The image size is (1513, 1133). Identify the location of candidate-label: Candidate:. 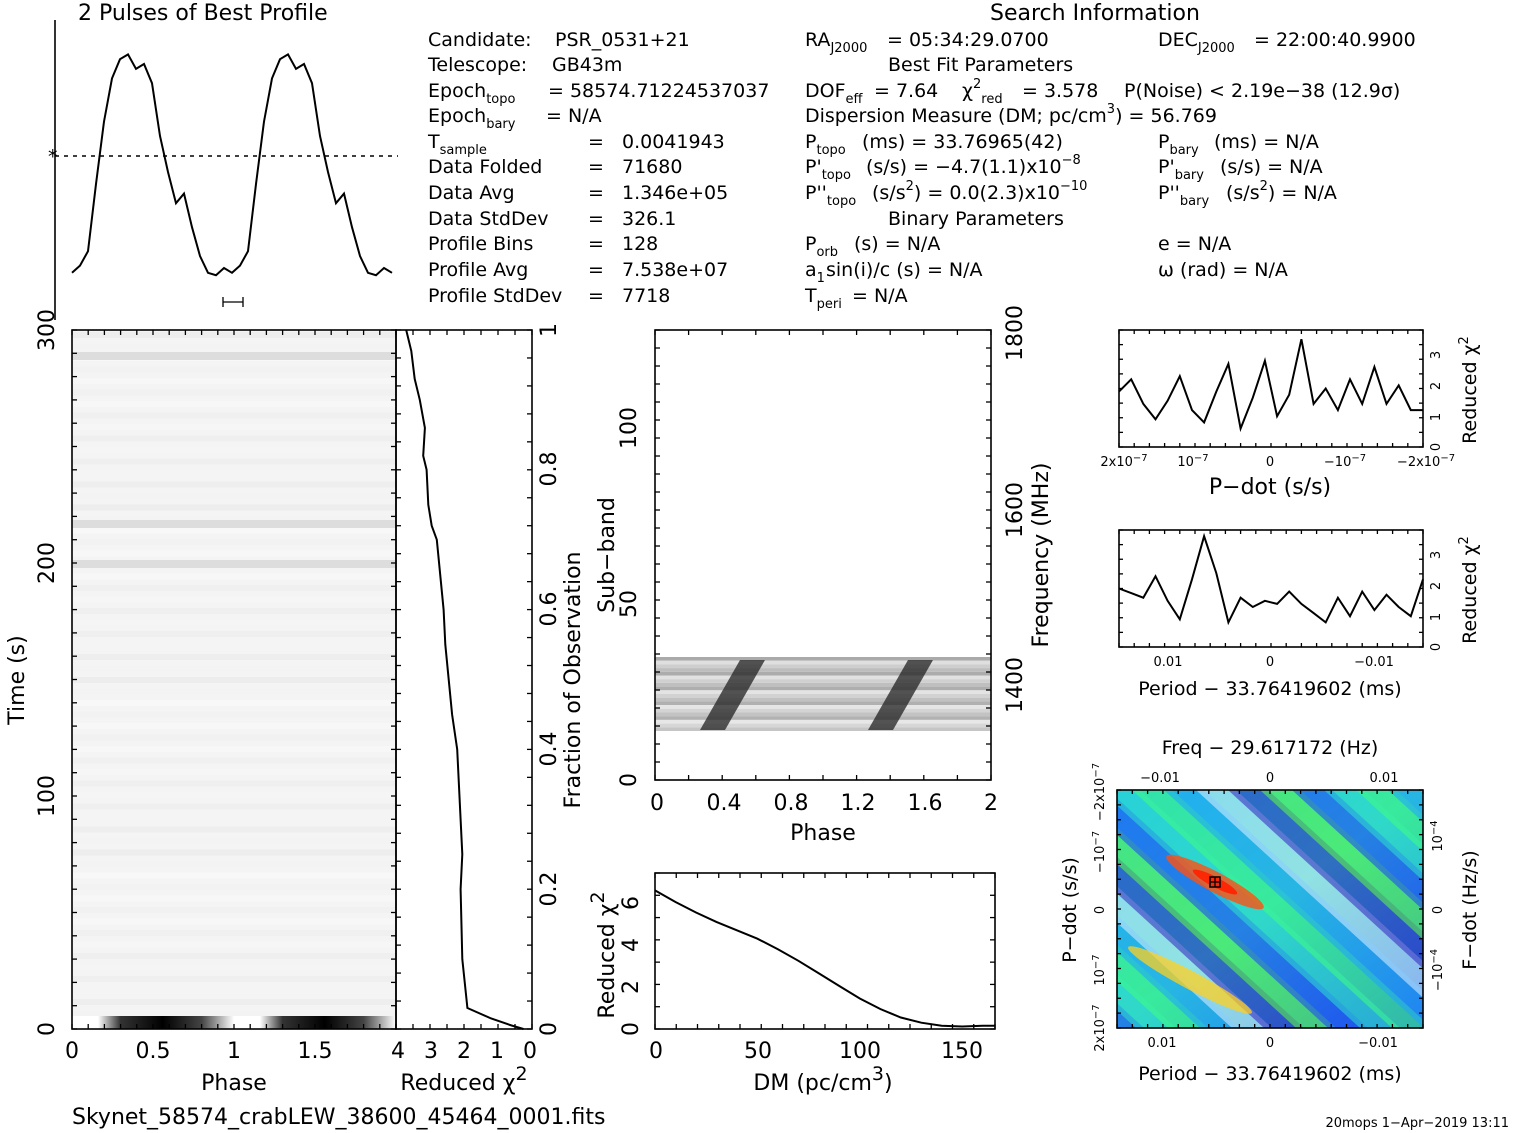
(480, 40).